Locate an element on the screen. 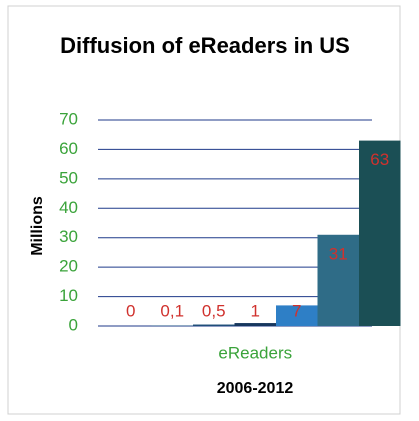 This screenshot has height=421, width=419. y-tick-label: 0 is located at coordinates (73, 324).